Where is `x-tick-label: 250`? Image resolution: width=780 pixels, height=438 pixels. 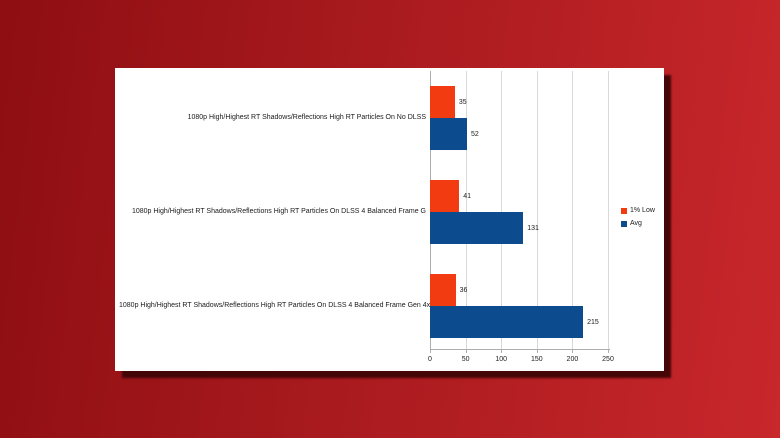
x-tick-label: 250 is located at coordinates (608, 359).